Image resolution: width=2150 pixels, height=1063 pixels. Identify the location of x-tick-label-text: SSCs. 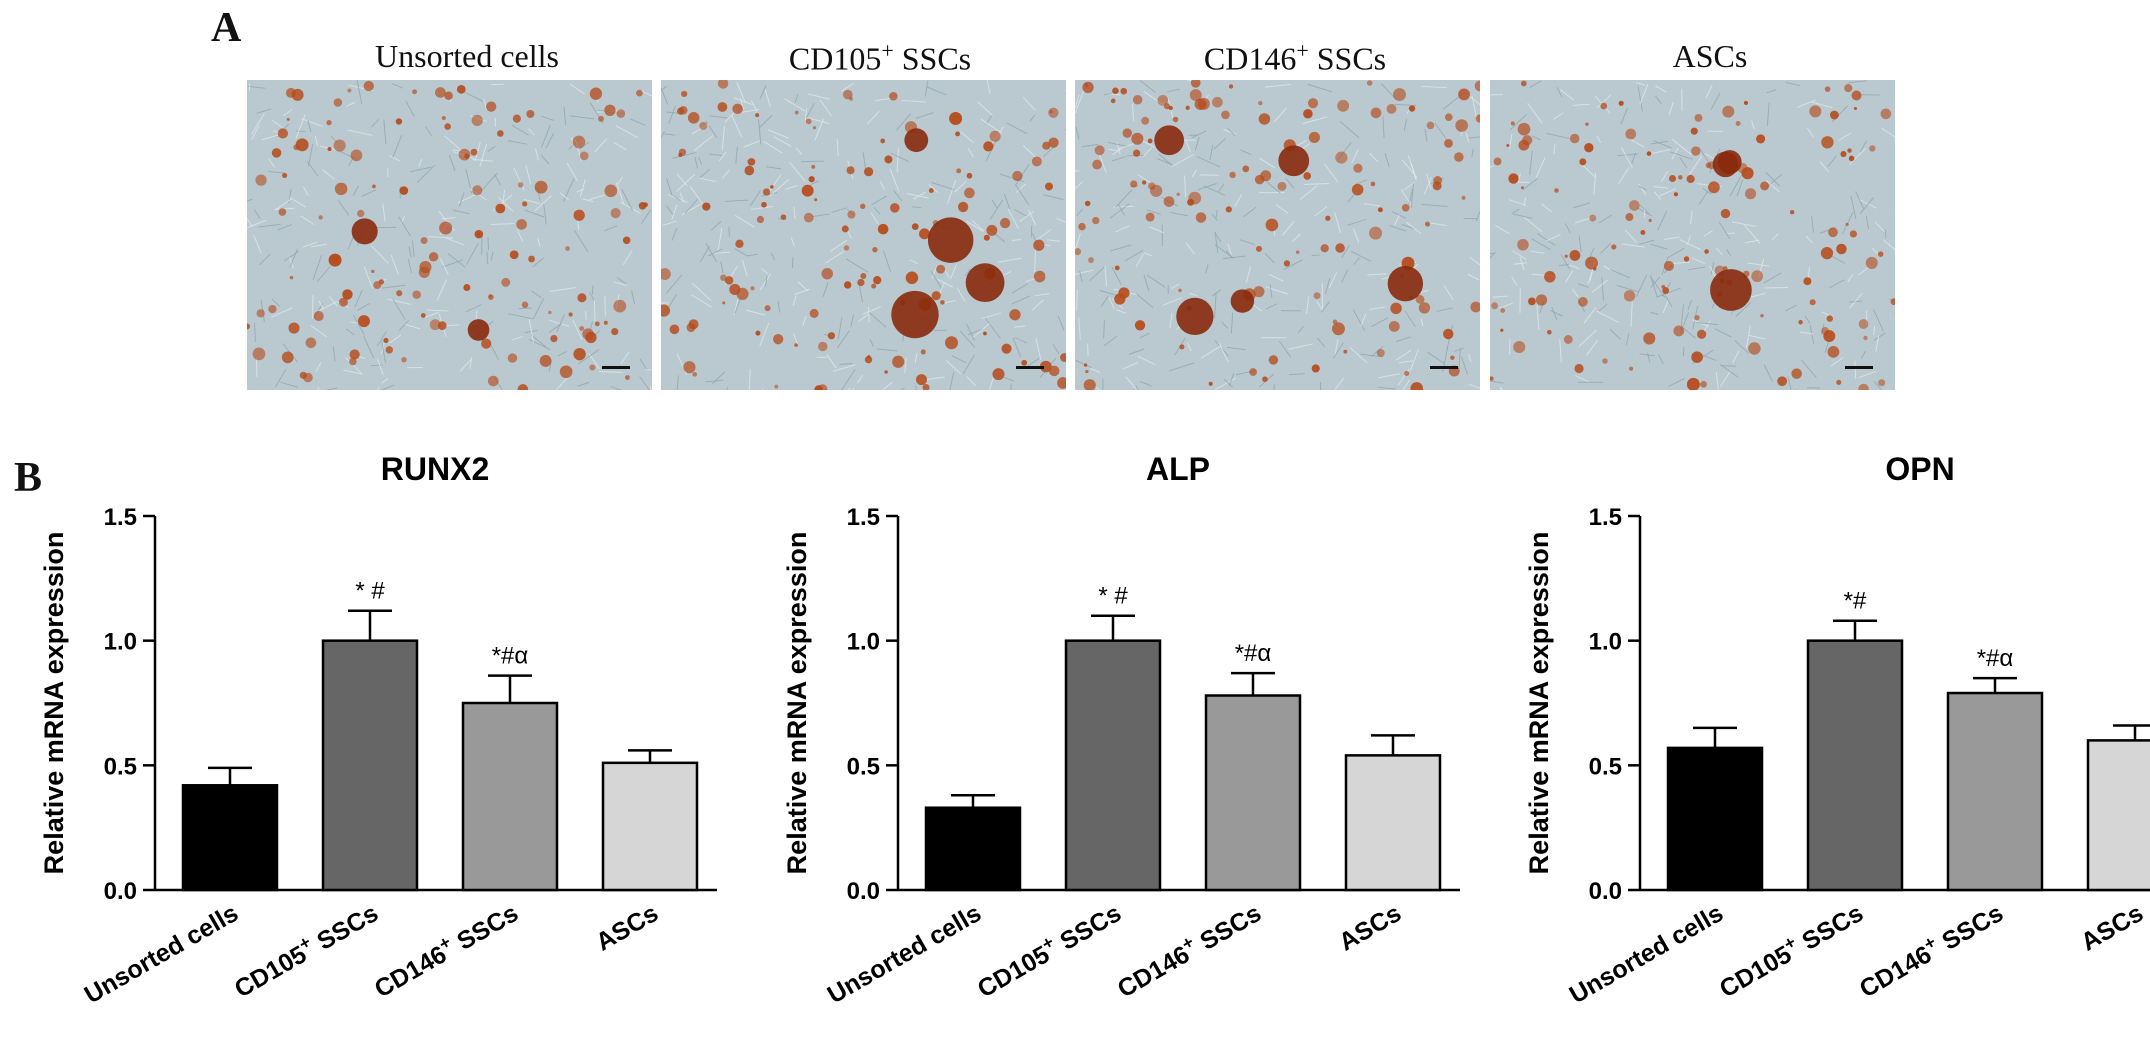
(1829, 929).